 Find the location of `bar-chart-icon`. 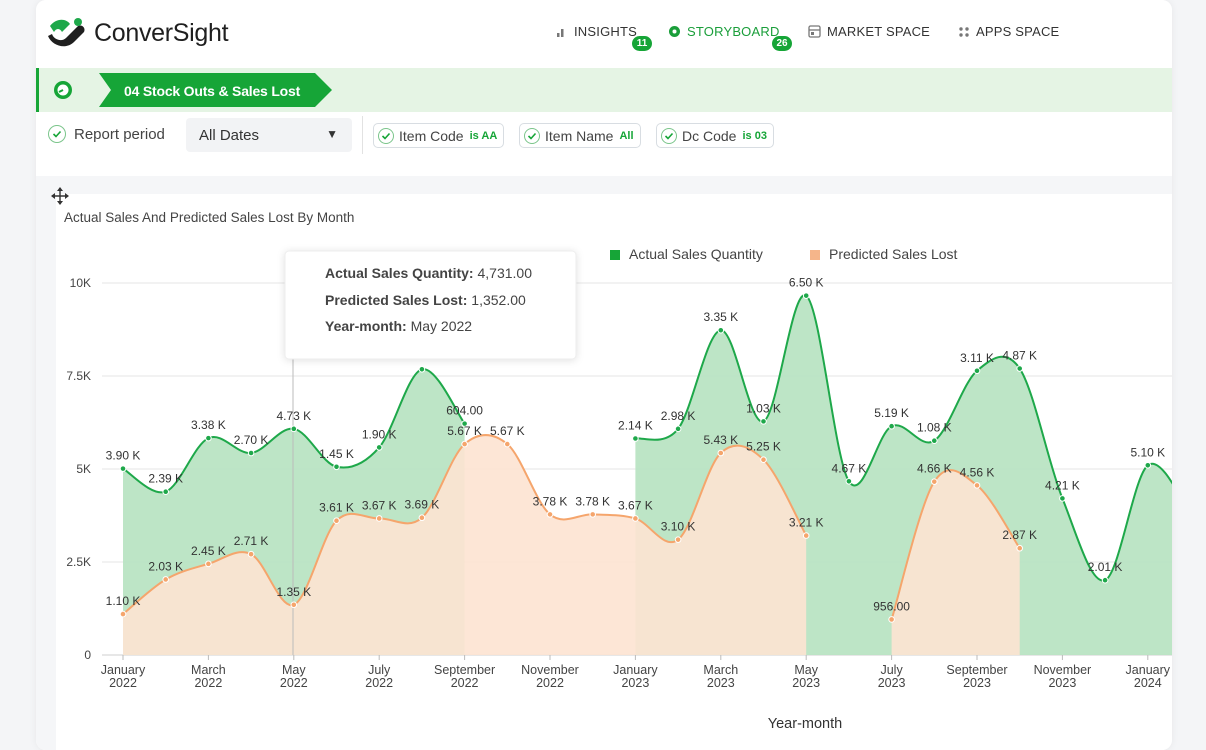

bar-chart-icon is located at coordinates (562, 32).